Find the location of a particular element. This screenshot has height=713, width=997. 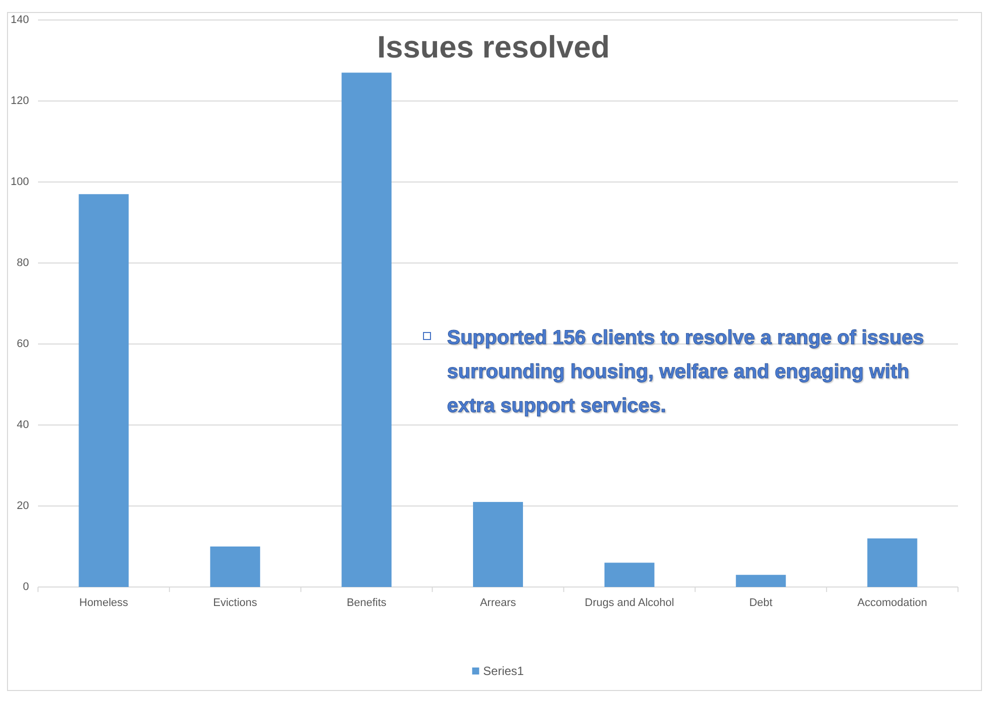

x-tick-label: Benefits is located at coordinates (366, 603).